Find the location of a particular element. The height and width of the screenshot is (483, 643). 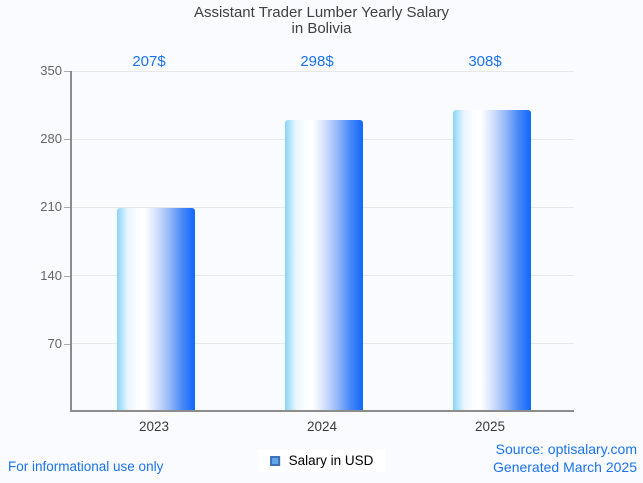

bar-2023 is located at coordinates (156, 309).